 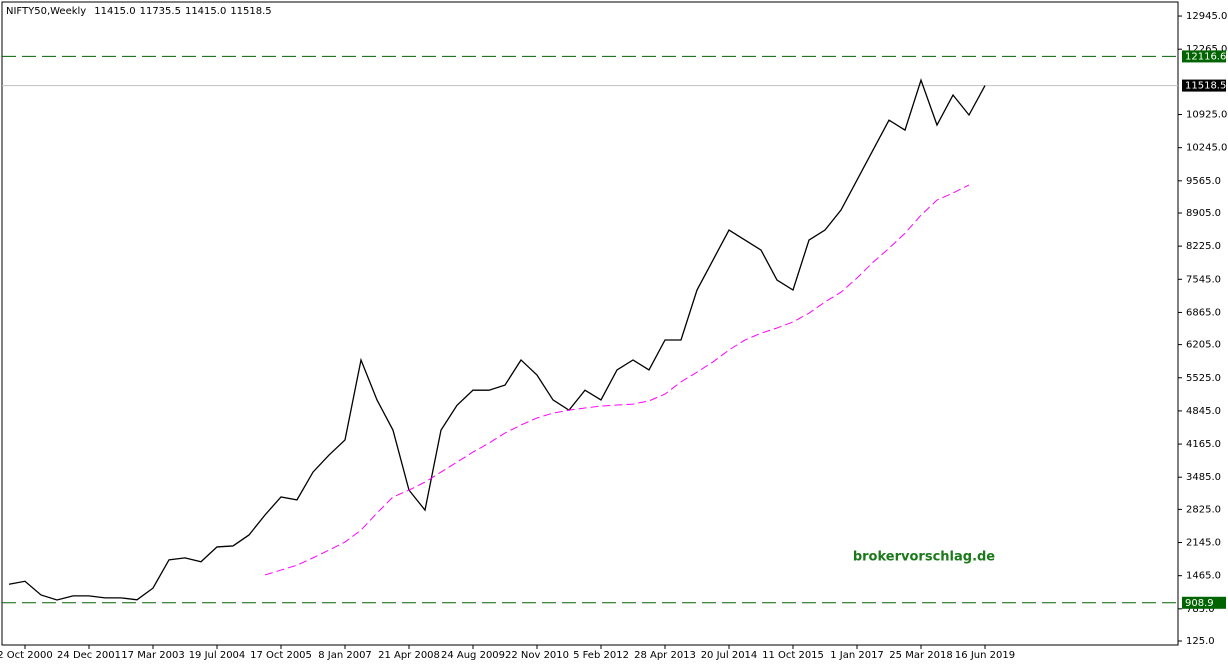 What do you see at coordinates (985, 655) in the screenshot?
I see `x-tick-label: 16 Jun 2019` at bounding box center [985, 655].